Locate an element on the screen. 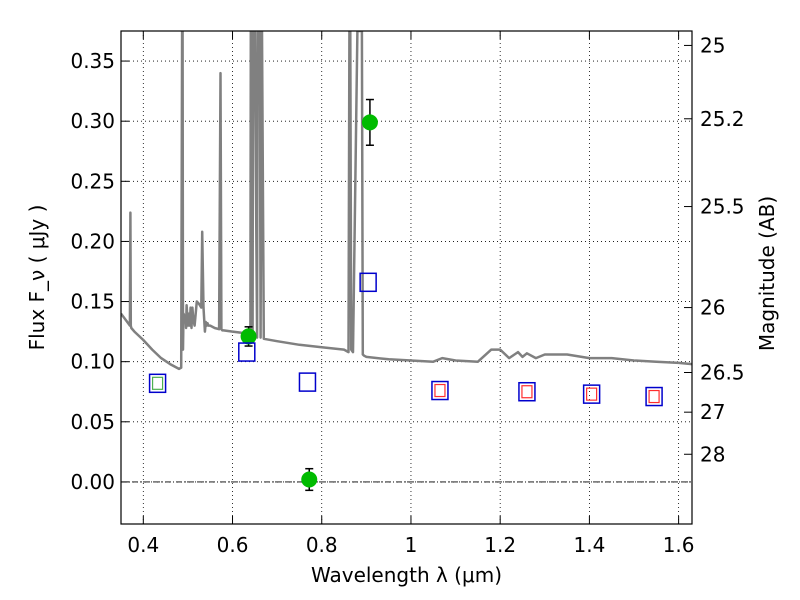  right-tick-label: 25.5 is located at coordinates (722, 207).